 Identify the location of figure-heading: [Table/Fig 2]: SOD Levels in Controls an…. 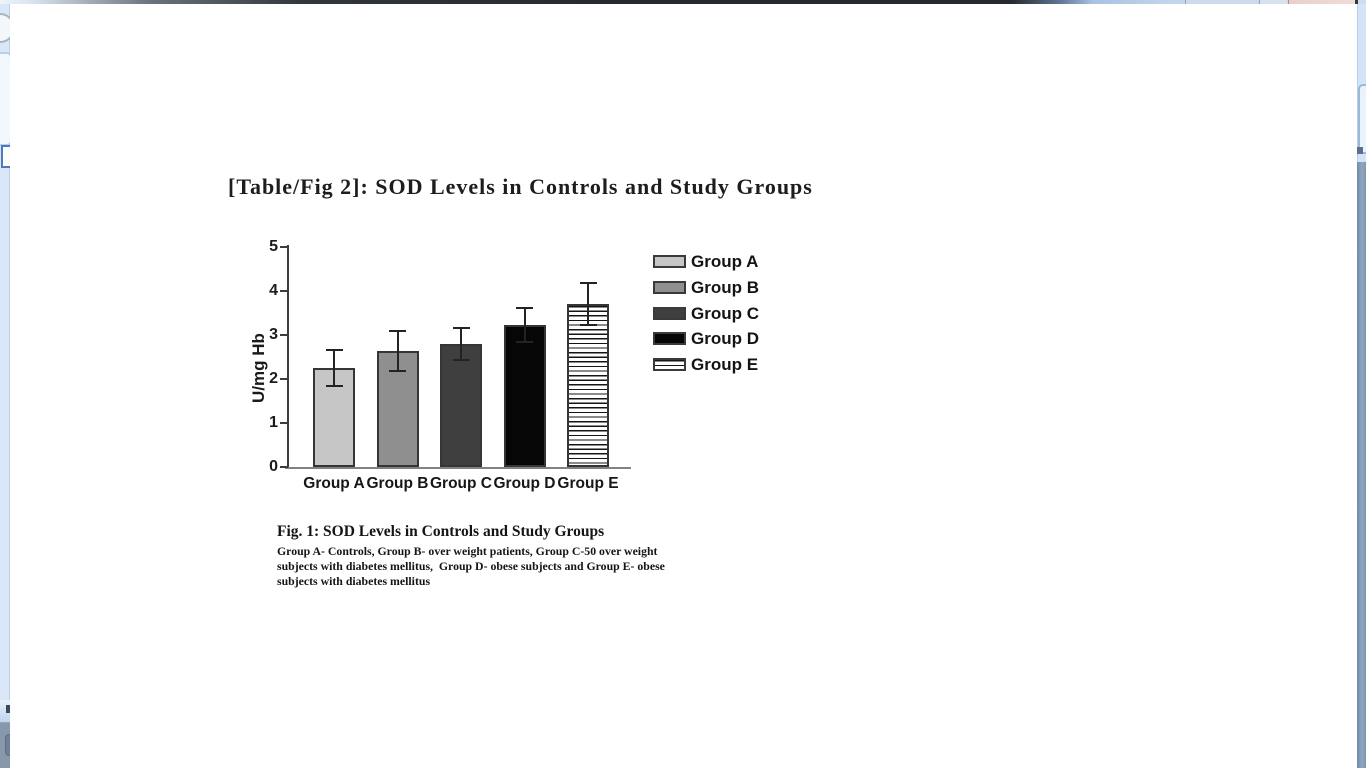
(520, 186).